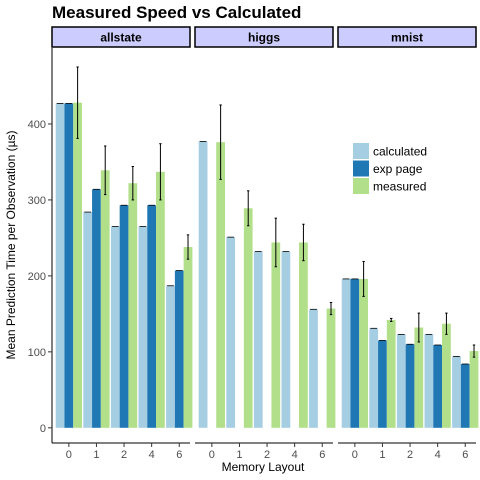 The image size is (480, 480). Describe the element at coordinates (69, 455) in the screenshot. I see `x-tick-label-allstate-0: 0` at that location.